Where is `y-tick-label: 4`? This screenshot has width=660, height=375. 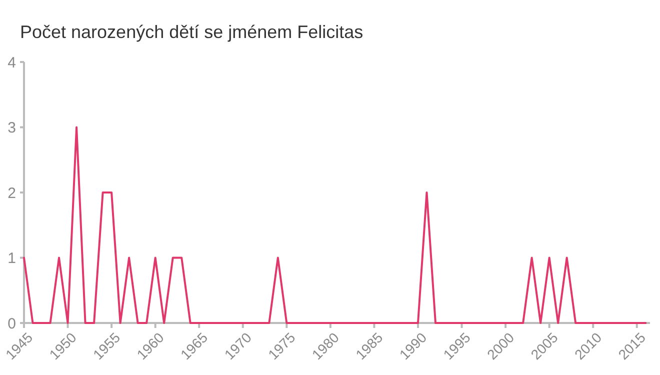
y-tick-label: 4 is located at coordinates (12, 63).